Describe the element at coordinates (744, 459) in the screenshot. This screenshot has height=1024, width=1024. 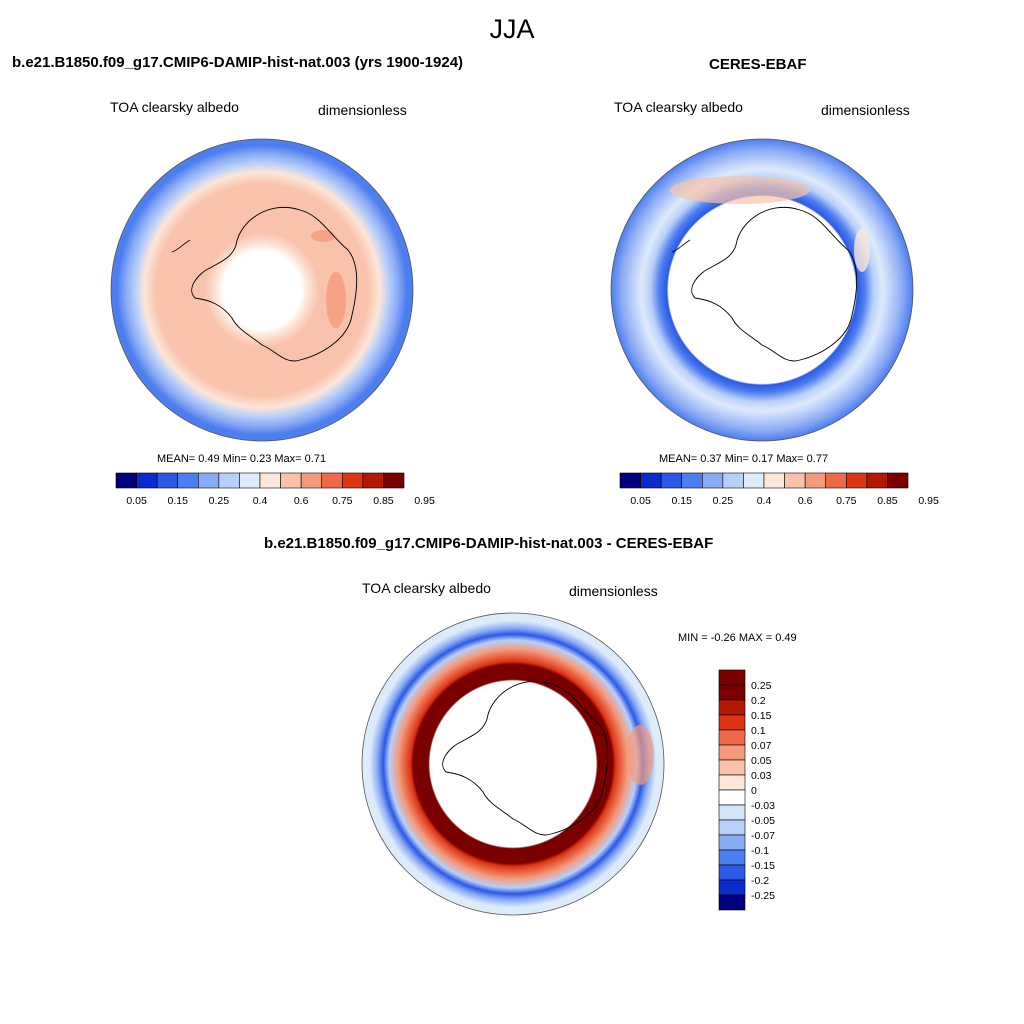
I see `panel2-stats: MEAN= 0.37 Min= 0.17 Max= 0.77` at that location.